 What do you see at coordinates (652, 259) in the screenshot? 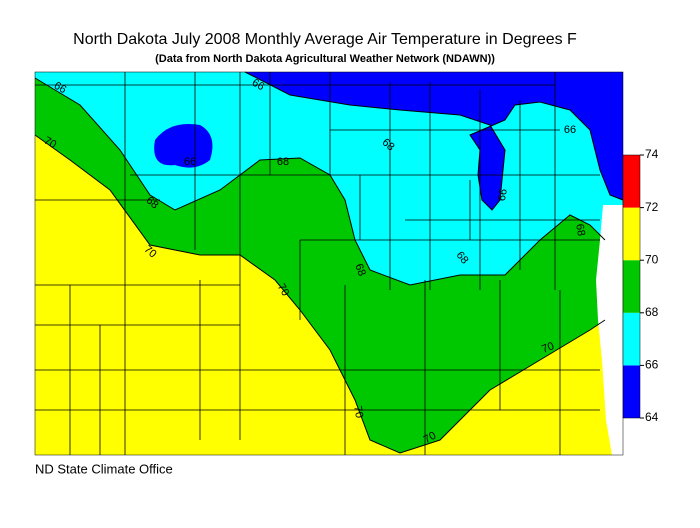
I see `legend-tick-label: 70` at bounding box center [652, 259].